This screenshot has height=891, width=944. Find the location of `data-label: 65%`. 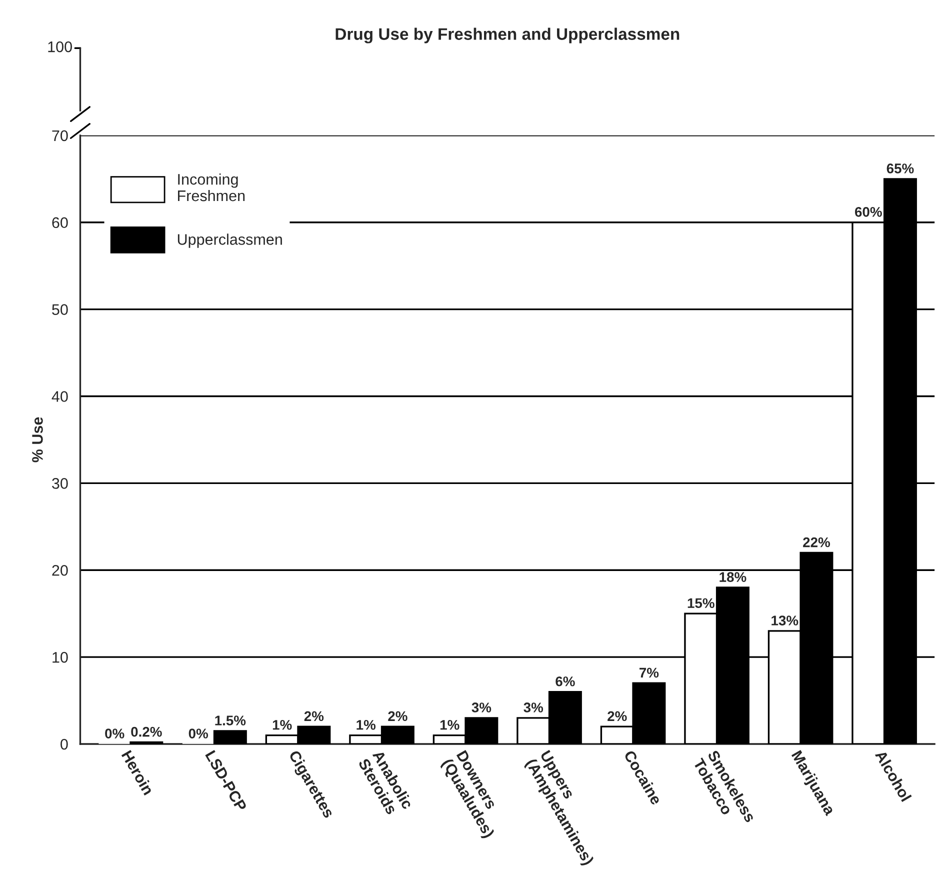

data-label: 65% is located at coordinates (900, 169).